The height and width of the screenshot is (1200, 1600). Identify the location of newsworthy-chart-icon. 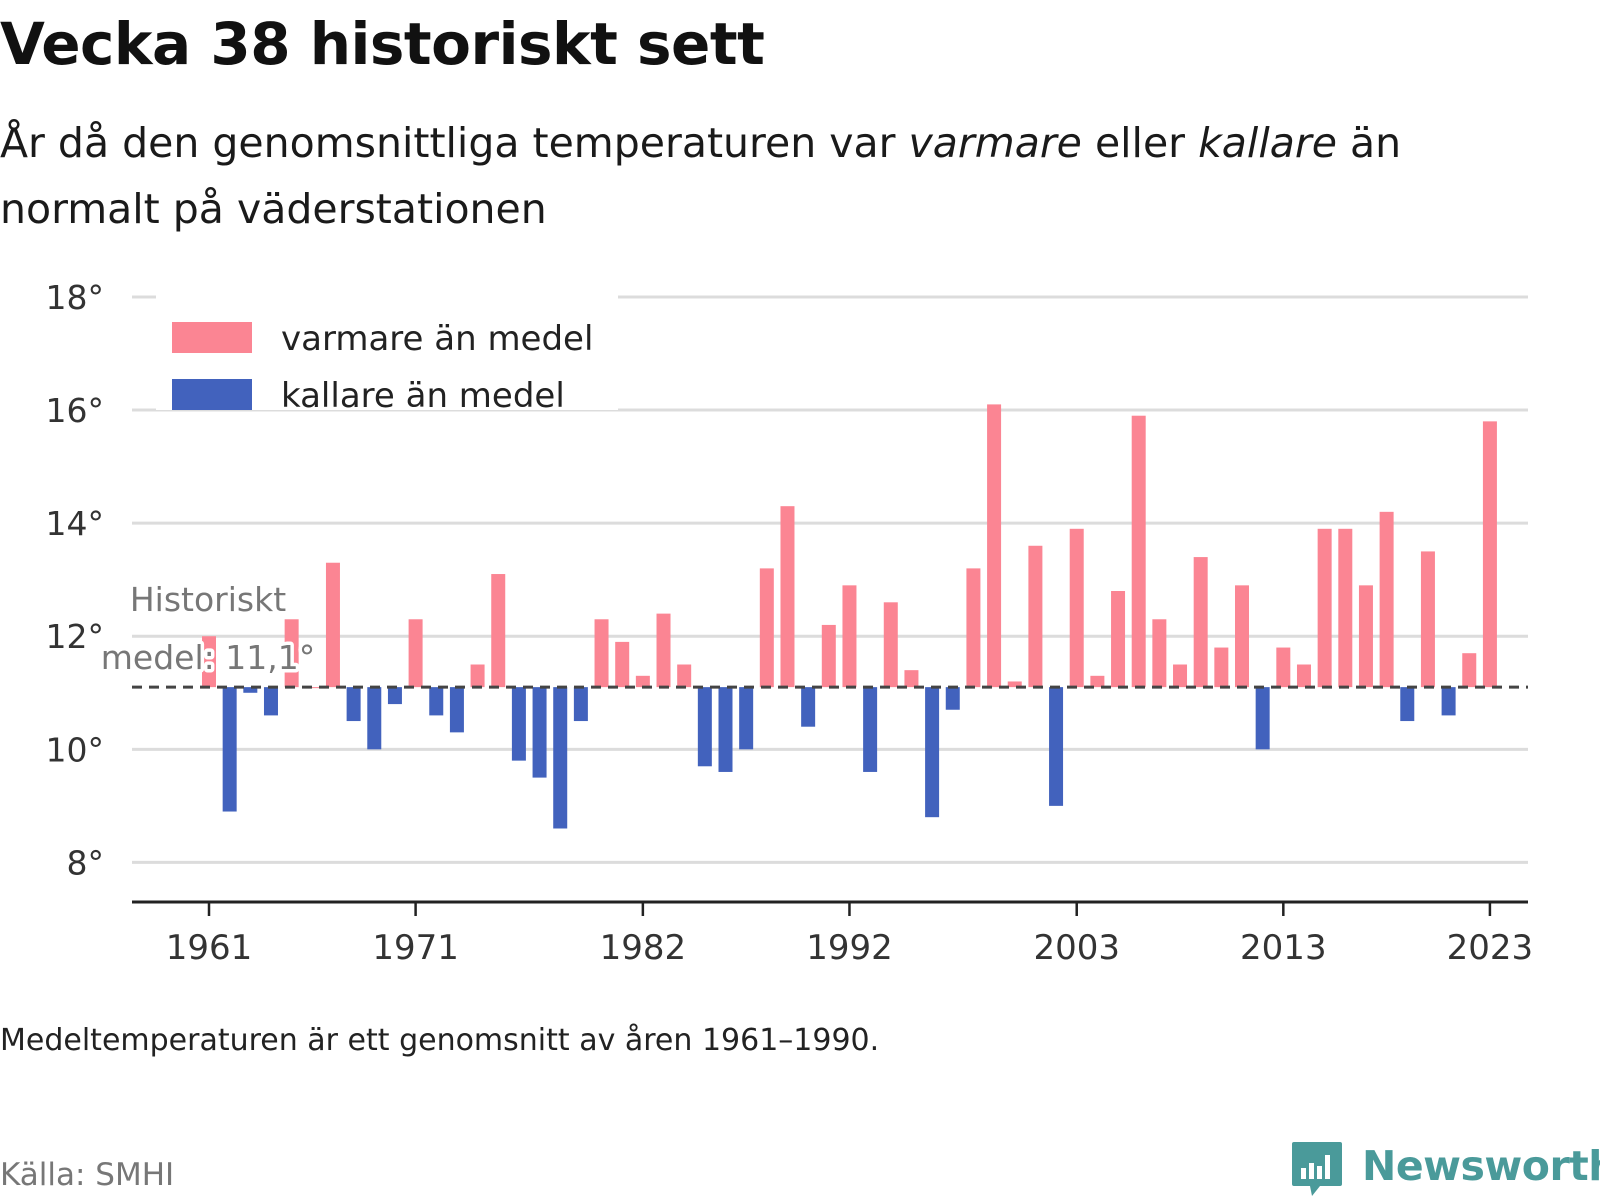
(1317, 1169).